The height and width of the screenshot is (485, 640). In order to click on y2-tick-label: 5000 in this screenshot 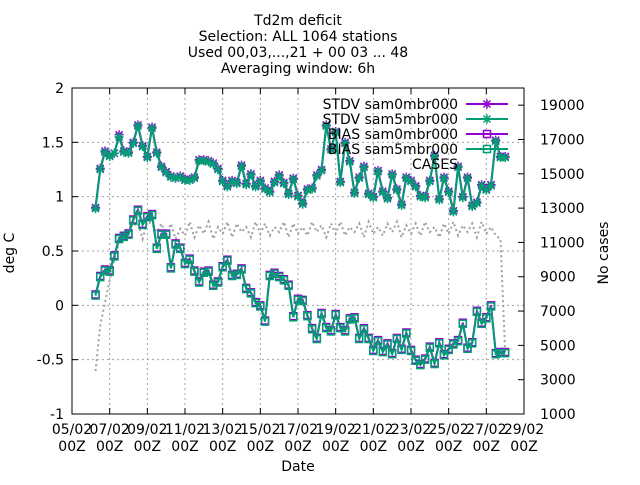, I will do `click(558, 346)`.